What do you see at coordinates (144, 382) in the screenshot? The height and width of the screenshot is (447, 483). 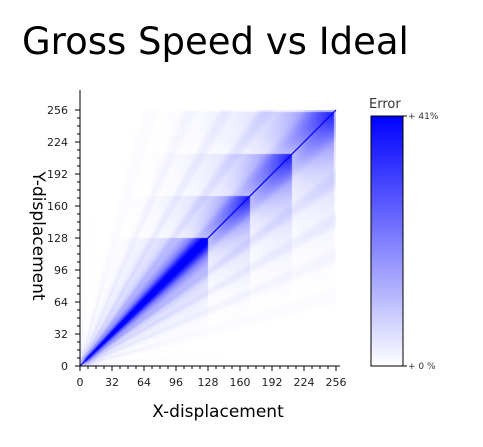 I see `x-tick-label: 64` at bounding box center [144, 382].